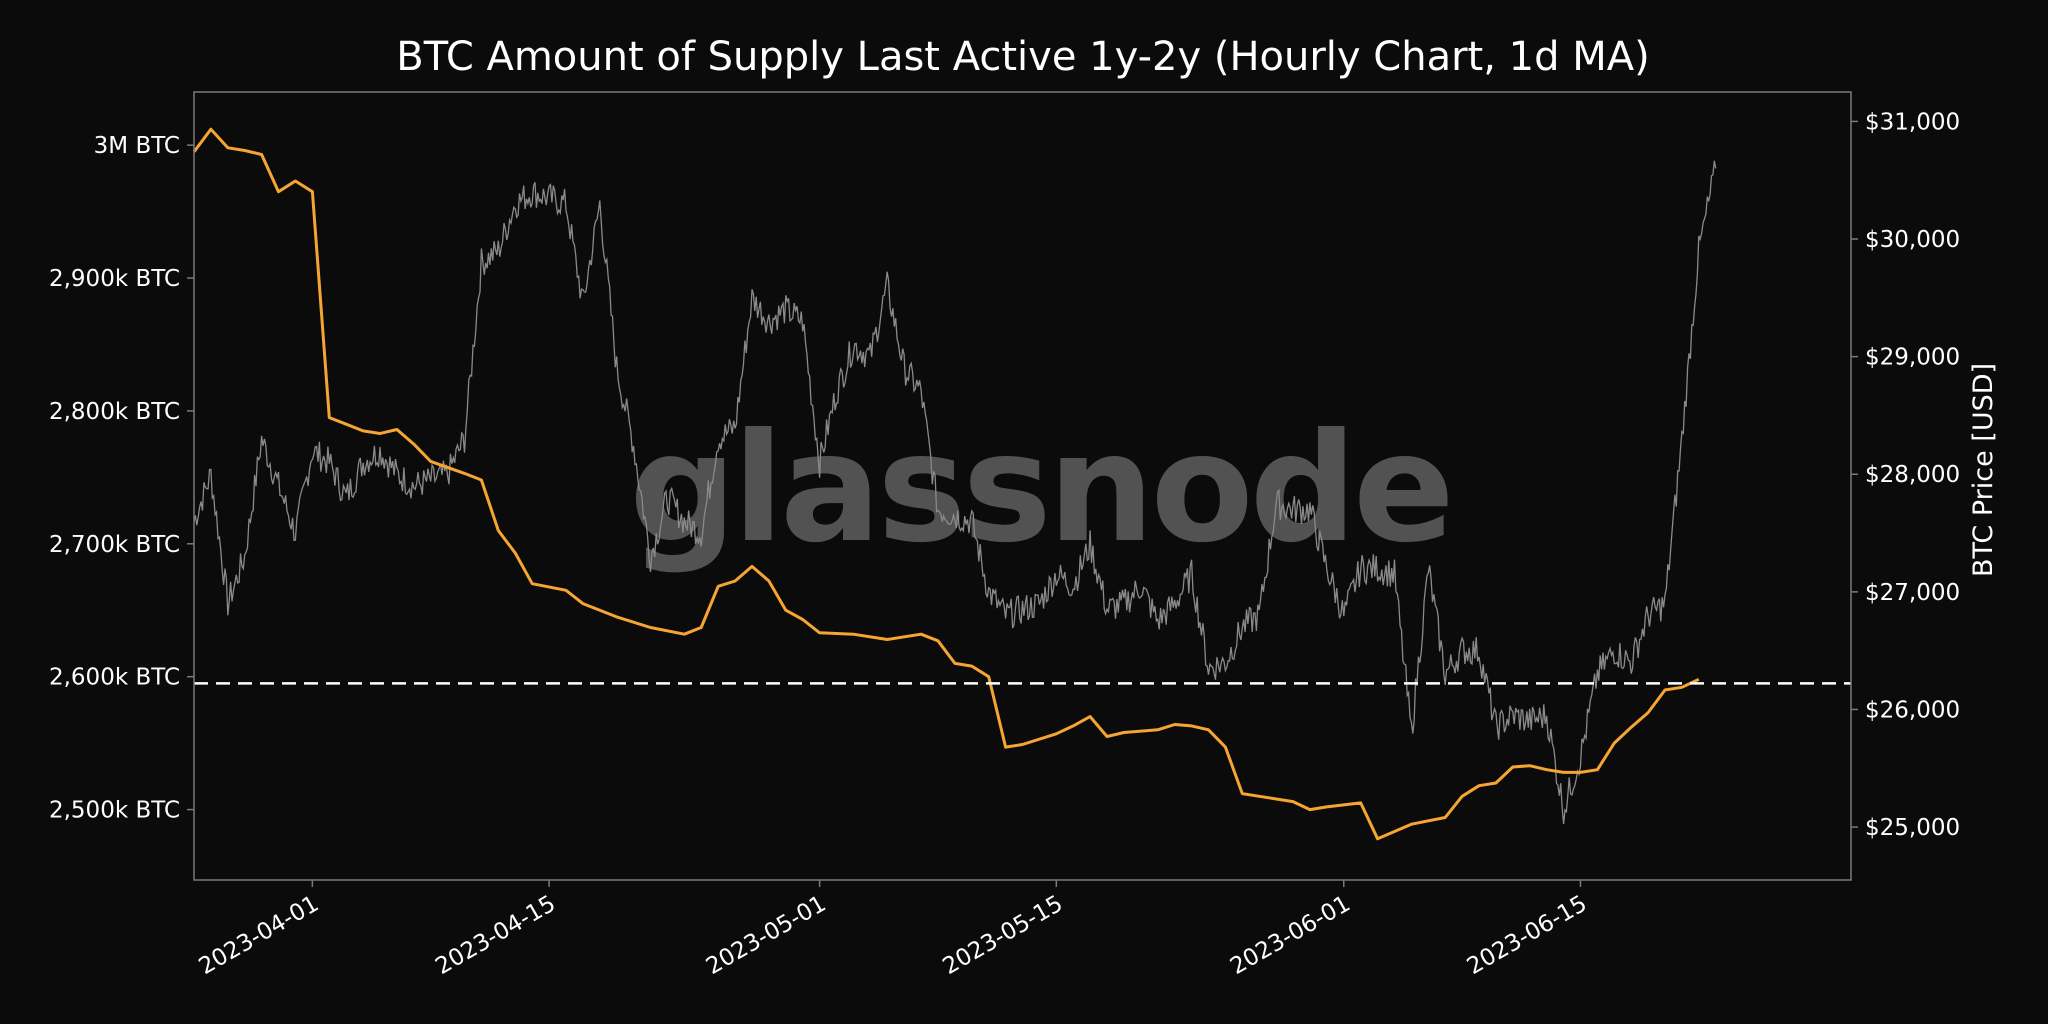 The height and width of the screenshot is (1024, 2048). Describe the element at coordinates (1912, 240) in the screenshot. I see `right-tick-label: $30,000` at that location.